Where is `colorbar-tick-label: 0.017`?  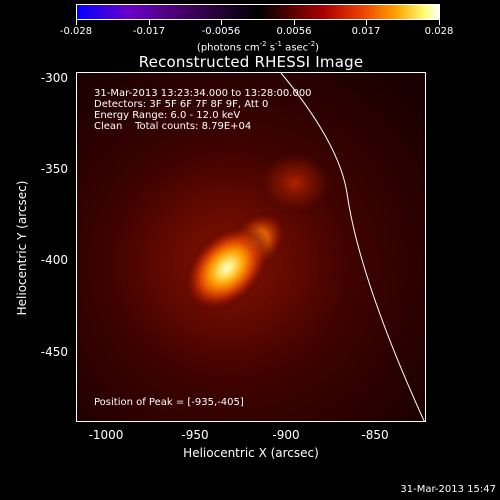
colorbar-tick-label: 0.017 is located at coordinates (366, 31).